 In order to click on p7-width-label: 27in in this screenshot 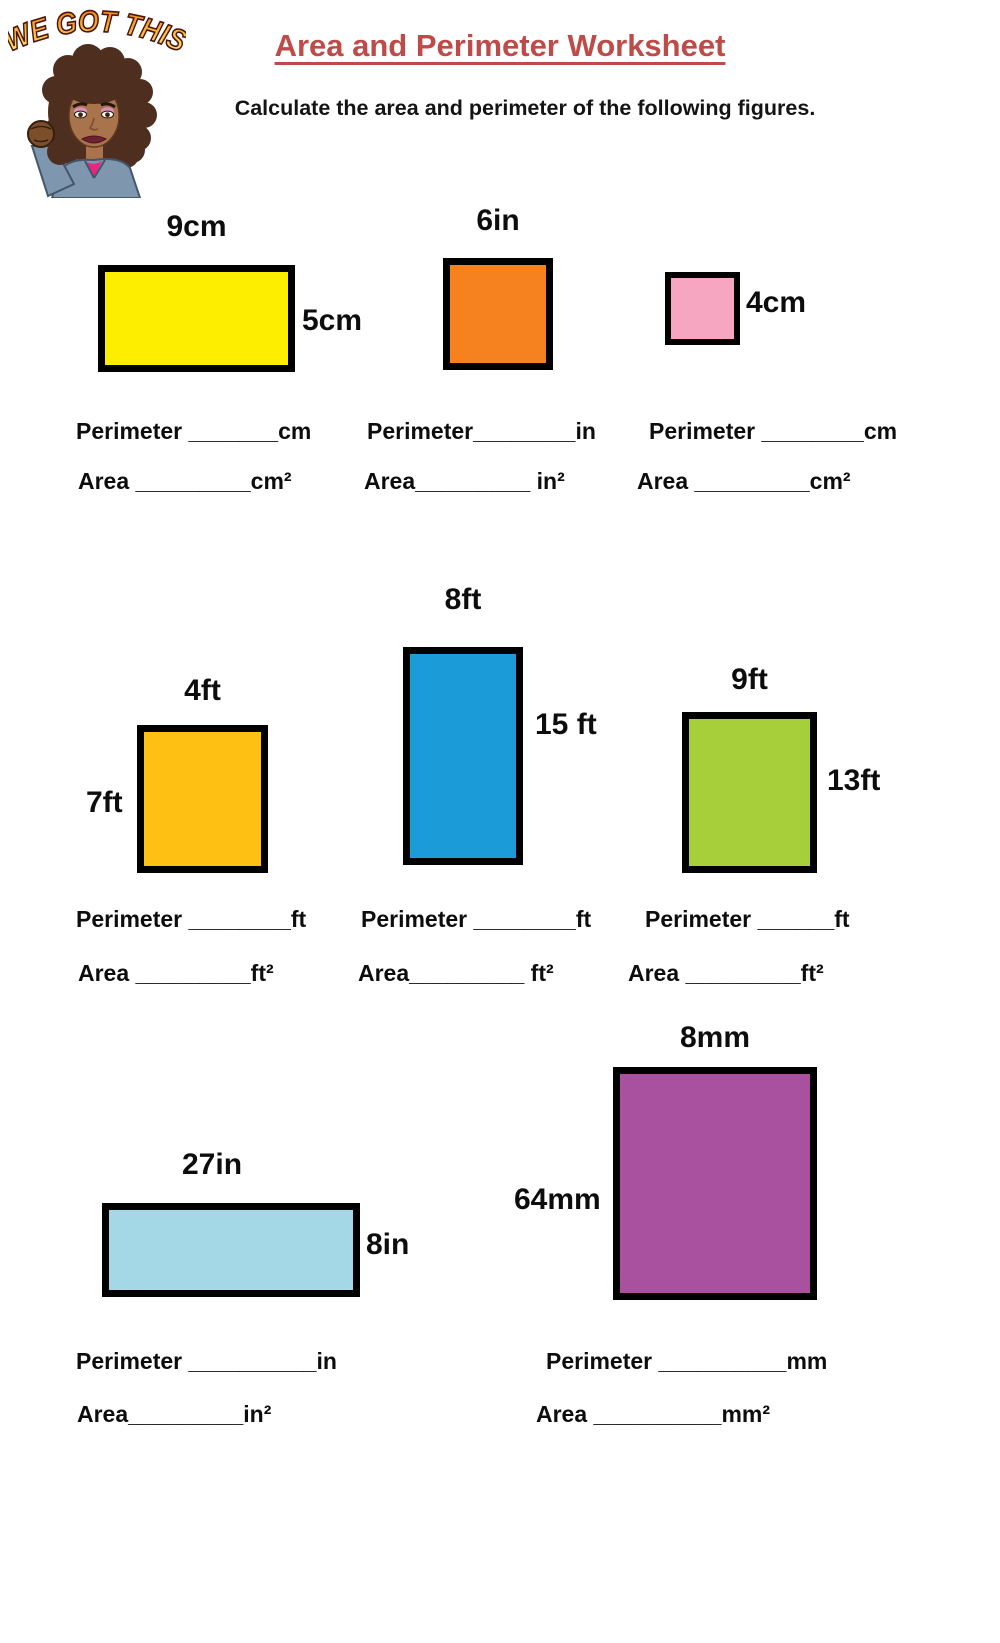, I will do `click(212, 1164)`.